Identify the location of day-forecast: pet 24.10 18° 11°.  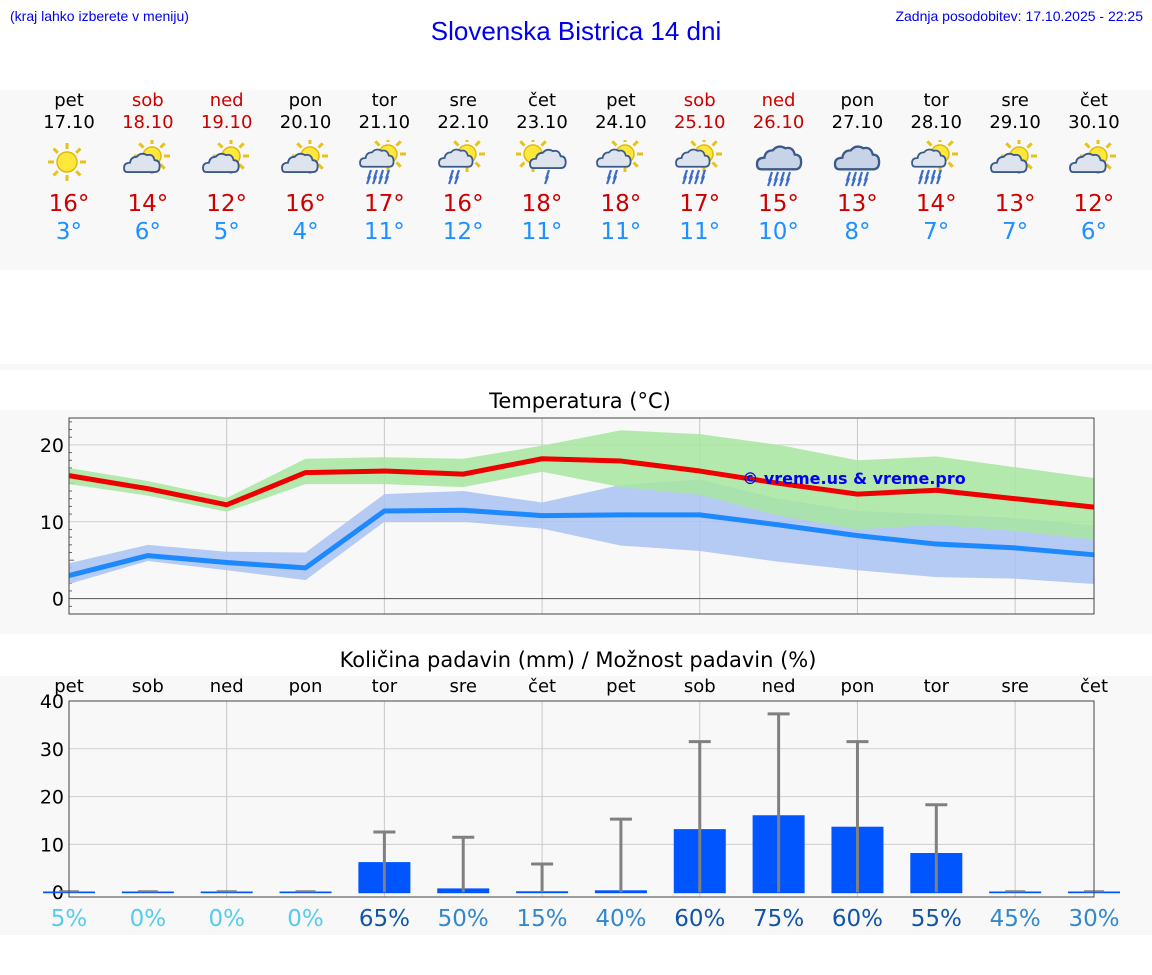
(621, 168).